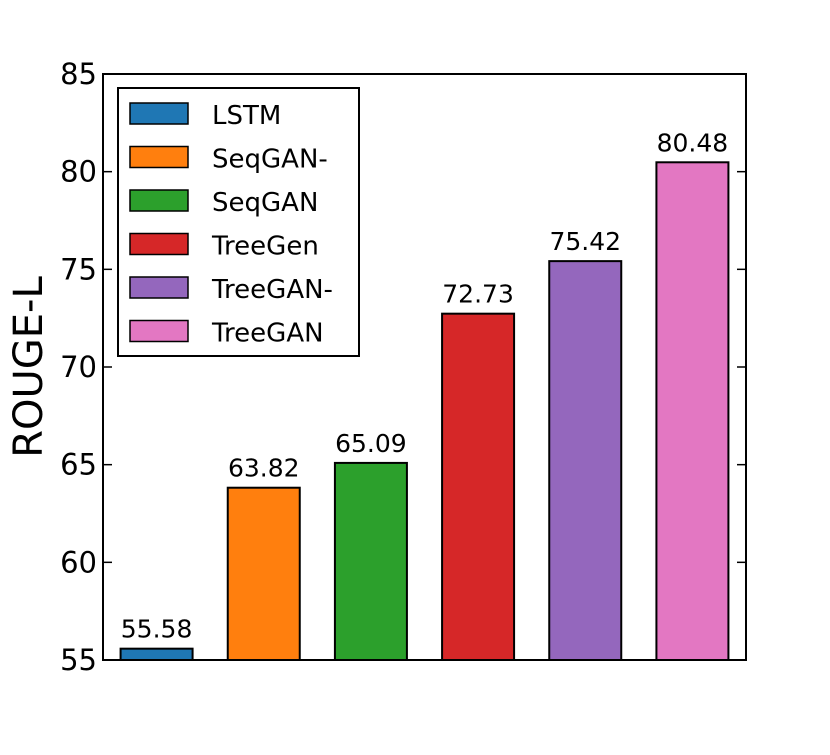 The height and width of the screenshot is (755, 830). What do you see at coordinates (692, 411) in the screenshot?
I see `bar-treegan` at bounding box center [692, 411].